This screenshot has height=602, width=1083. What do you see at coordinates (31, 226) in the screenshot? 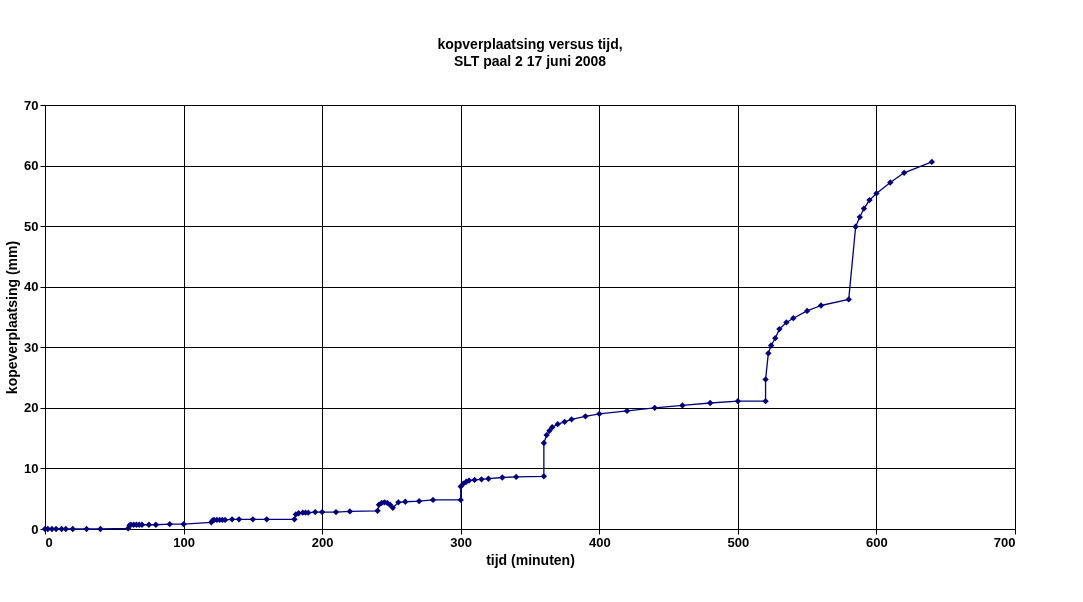
I see `y-tick-label: 50` at bounding box center [31, 226].